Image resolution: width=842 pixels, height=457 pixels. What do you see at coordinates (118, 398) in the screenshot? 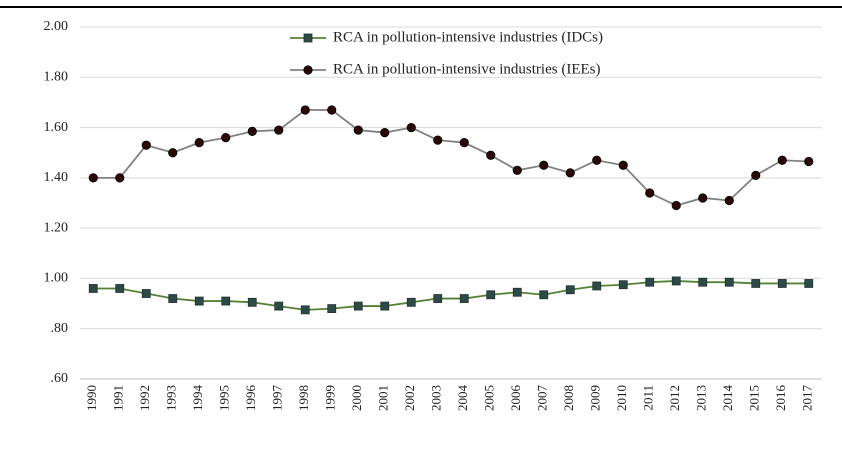
I see `x-tick-label: 1991` at bounding box center [118, 398].